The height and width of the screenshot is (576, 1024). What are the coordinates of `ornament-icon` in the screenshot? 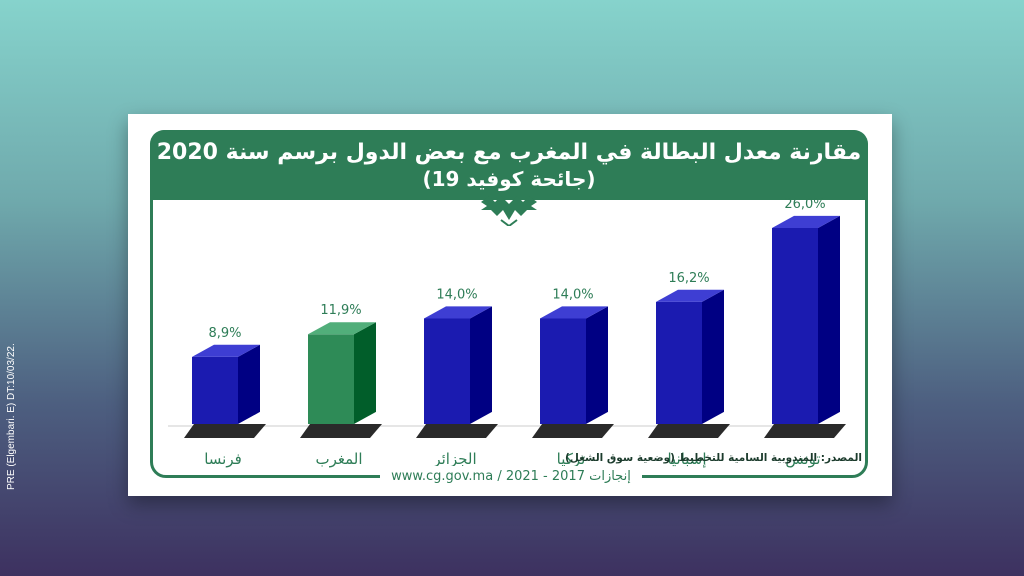 It's located at (509, 211).